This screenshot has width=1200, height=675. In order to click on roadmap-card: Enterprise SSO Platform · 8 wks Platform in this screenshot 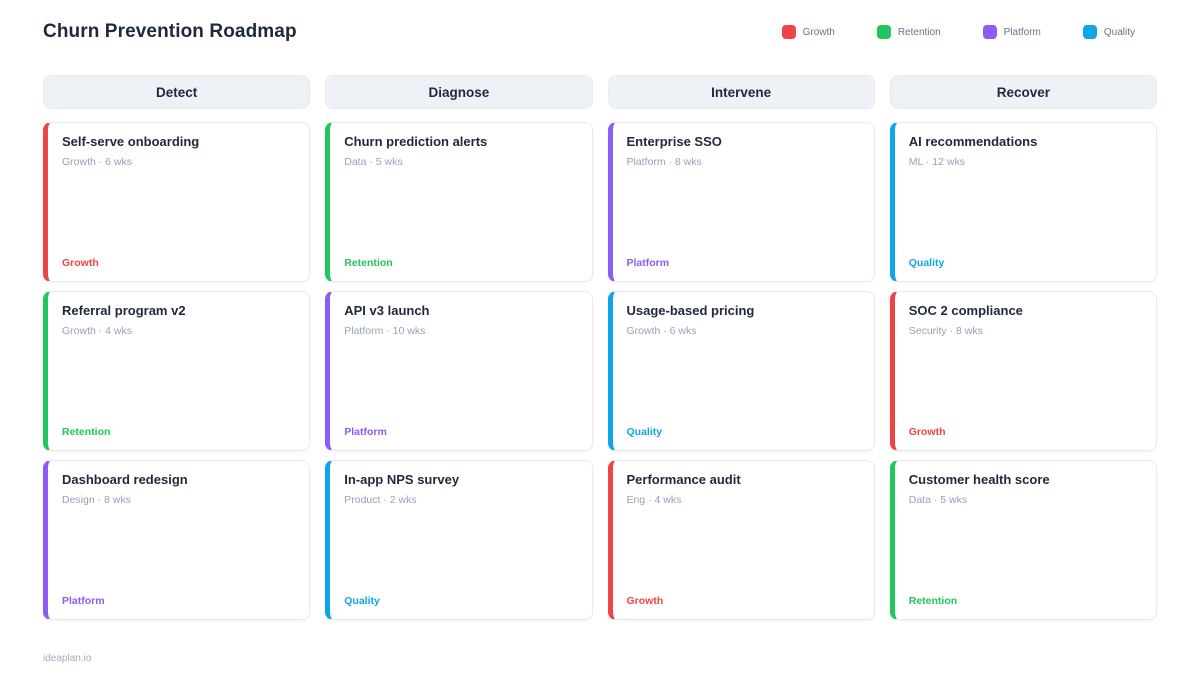, I will do `click(741, 202)`.